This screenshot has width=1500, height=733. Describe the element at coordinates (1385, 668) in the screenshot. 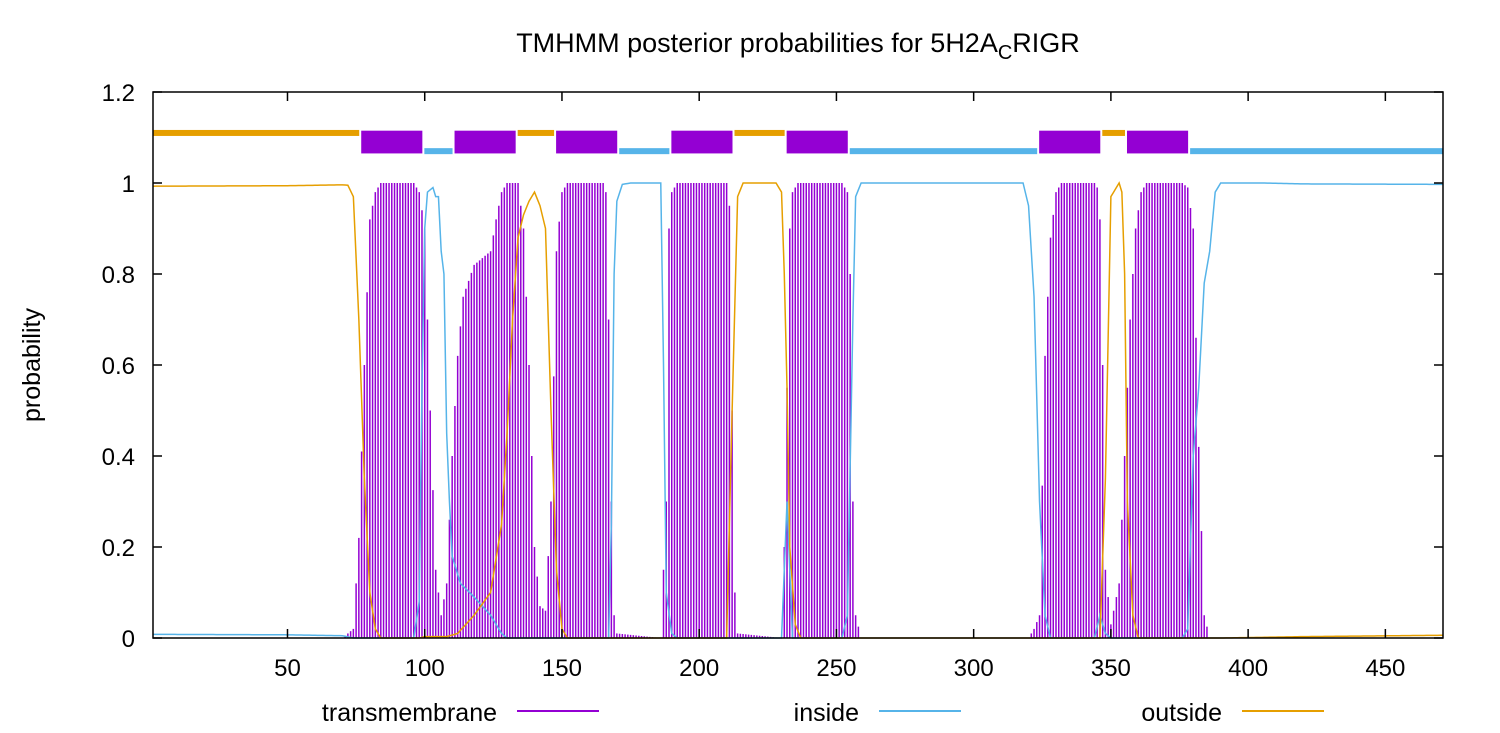

I see `x-tick-label: 450` at that location.